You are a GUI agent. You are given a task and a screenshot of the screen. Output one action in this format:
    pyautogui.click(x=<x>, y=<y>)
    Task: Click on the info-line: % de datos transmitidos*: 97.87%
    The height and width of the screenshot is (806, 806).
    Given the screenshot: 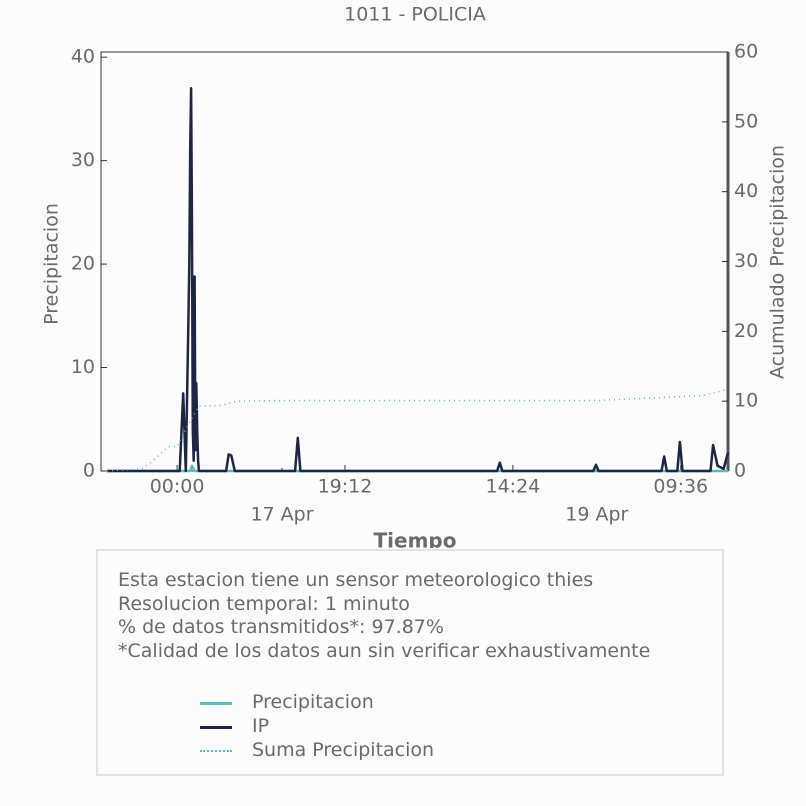 What is the action you would take?
    pyautogui.click(x=281, y=627)
    